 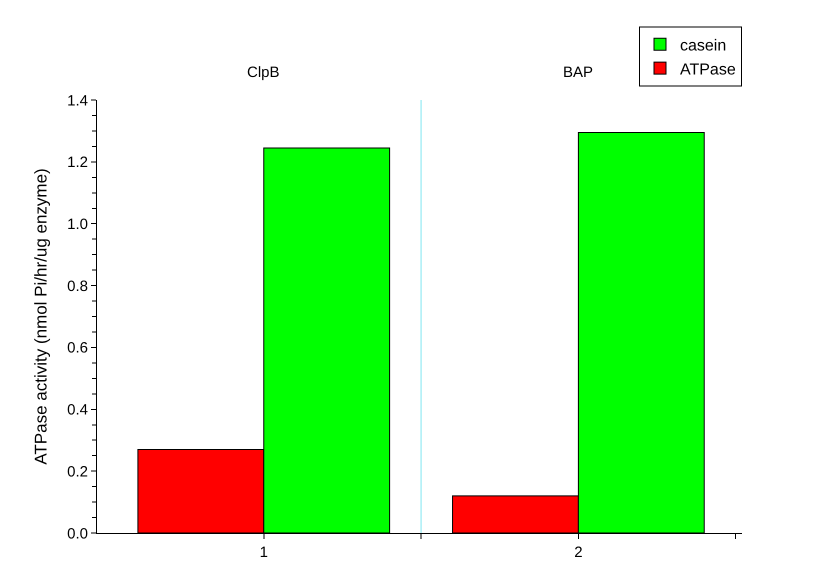 I want to click on y-axis-title: ATPase activity (nmol Pi/hr/ug enzyme), so click(x=41, y=316).